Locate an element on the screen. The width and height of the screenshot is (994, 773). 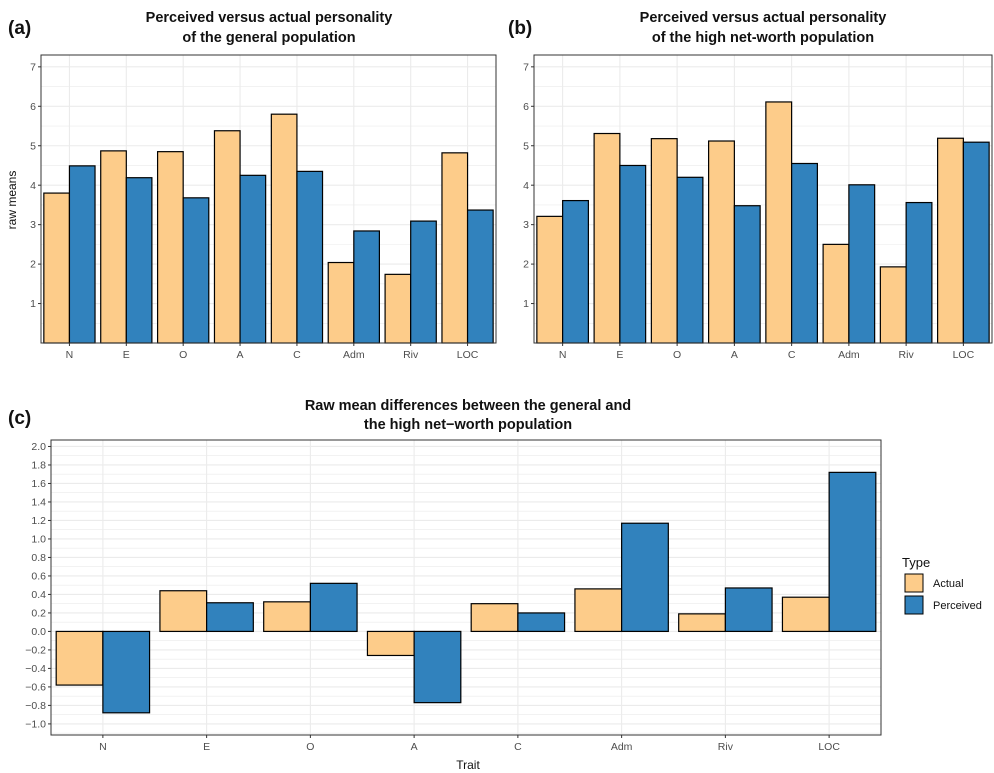
panel-c-y-tick-label: −0.6 is located at coordinates (35, 688).